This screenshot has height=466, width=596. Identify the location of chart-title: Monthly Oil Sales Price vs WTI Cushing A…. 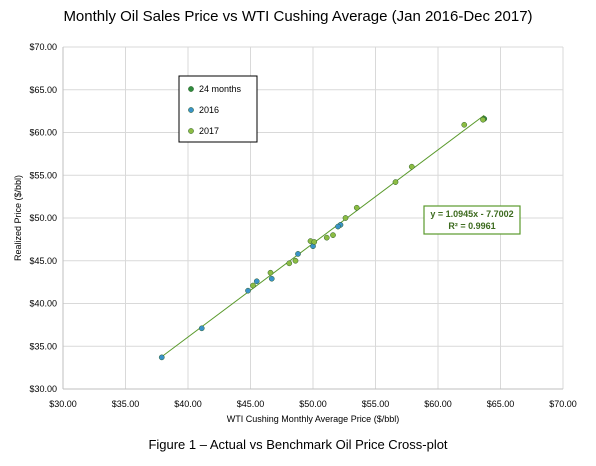
(298, 16).